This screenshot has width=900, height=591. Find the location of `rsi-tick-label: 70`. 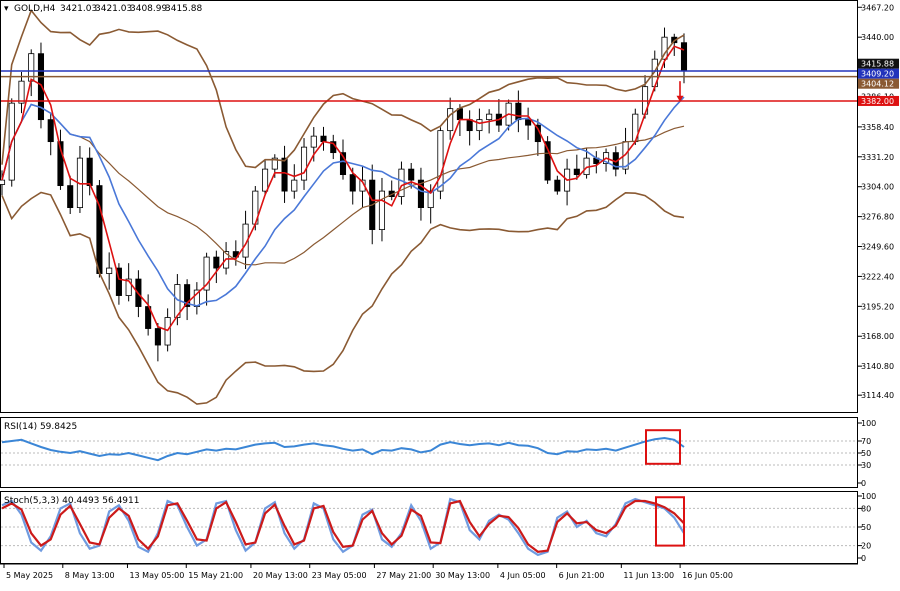

rsi-tick-label: 70 is located at coordinates (866, 441).